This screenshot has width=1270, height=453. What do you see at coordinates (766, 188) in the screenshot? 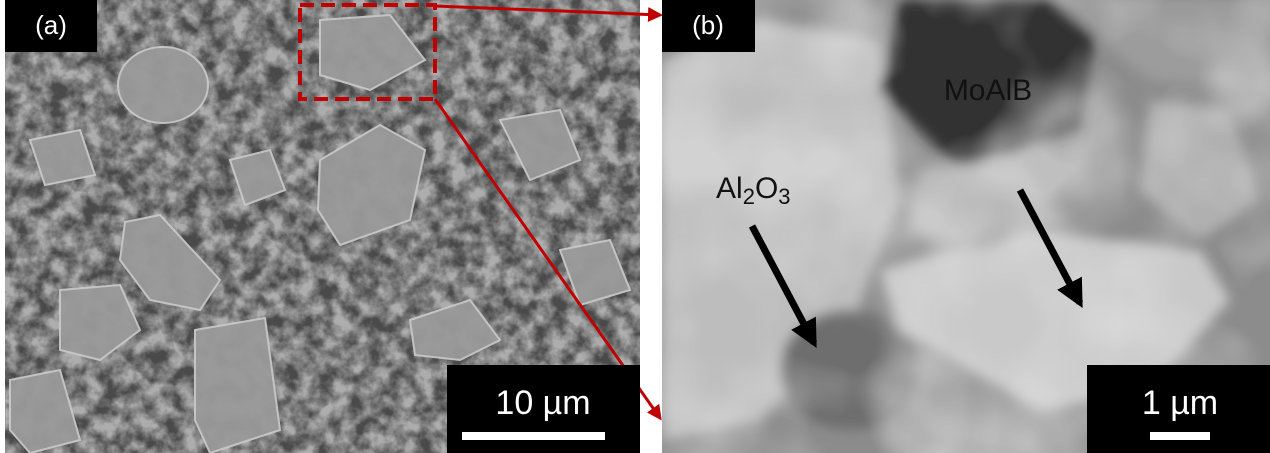
I see `formula-part: O` at bounding box center [766, 188].